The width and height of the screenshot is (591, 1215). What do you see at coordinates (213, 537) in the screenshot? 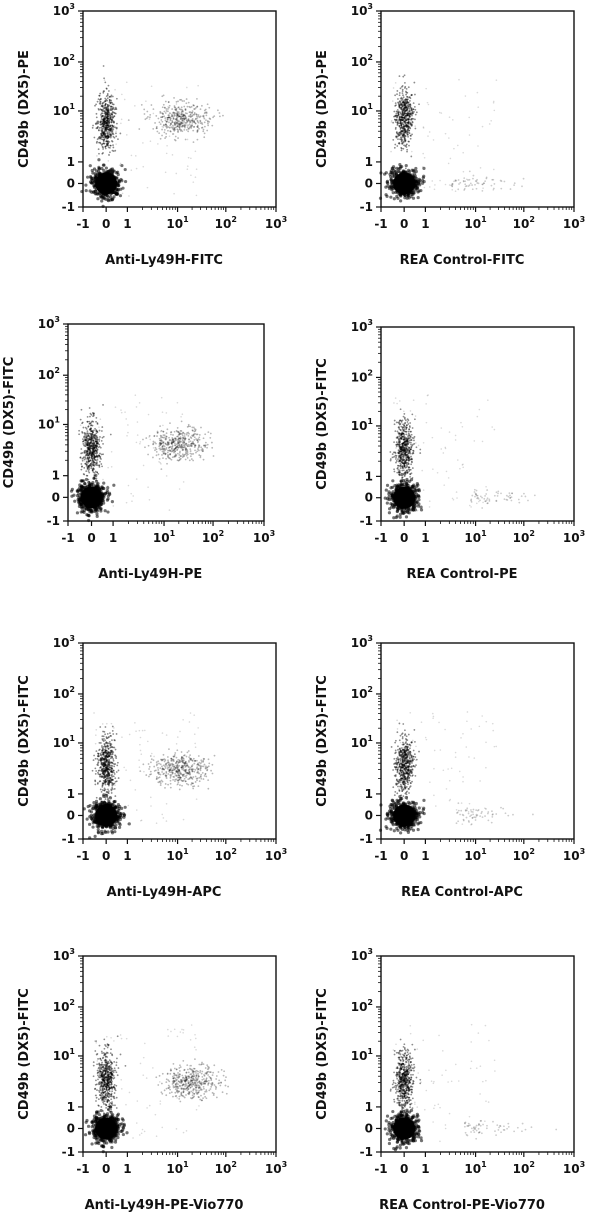
I see `x-tick-label: 102` at bounding box center [213, 537].